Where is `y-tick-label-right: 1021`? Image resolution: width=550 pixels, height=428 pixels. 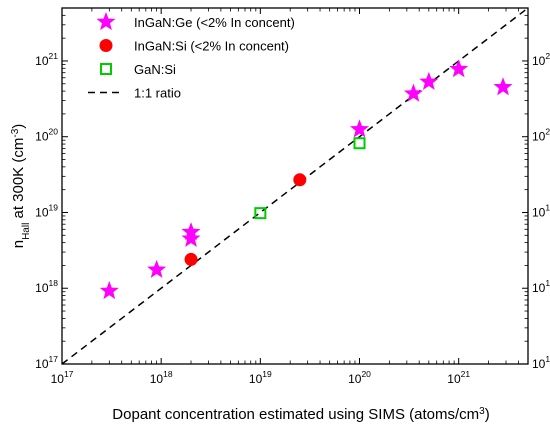
y-tick-label-right: 1021 is located at coordinates (541, 59).